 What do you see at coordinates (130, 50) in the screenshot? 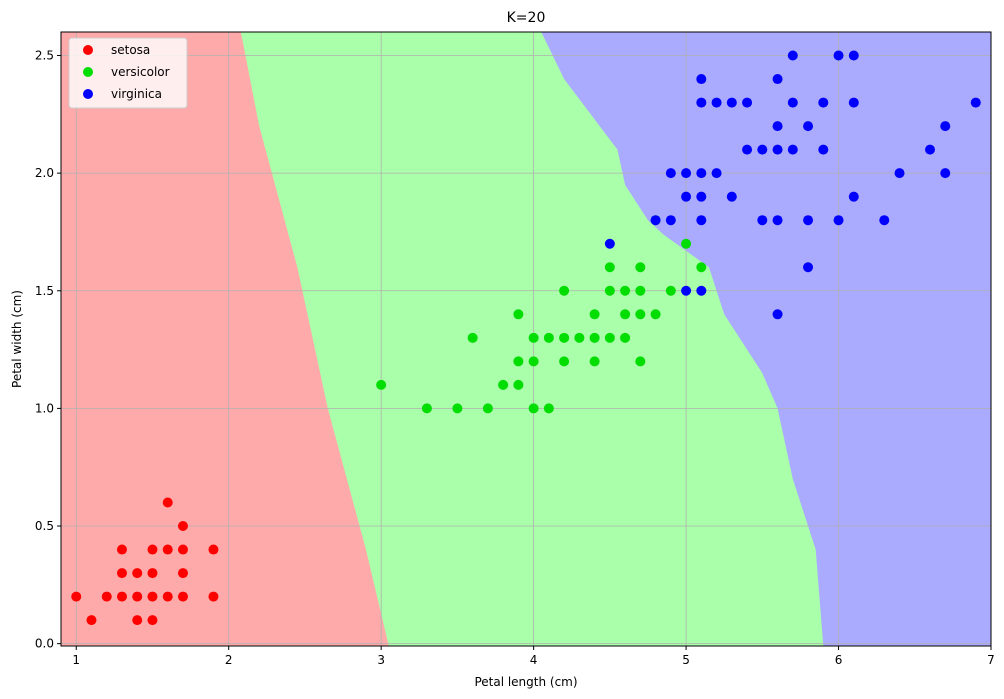
I see `legend-label-setosa: setosa` at bounding box center [130, 50].